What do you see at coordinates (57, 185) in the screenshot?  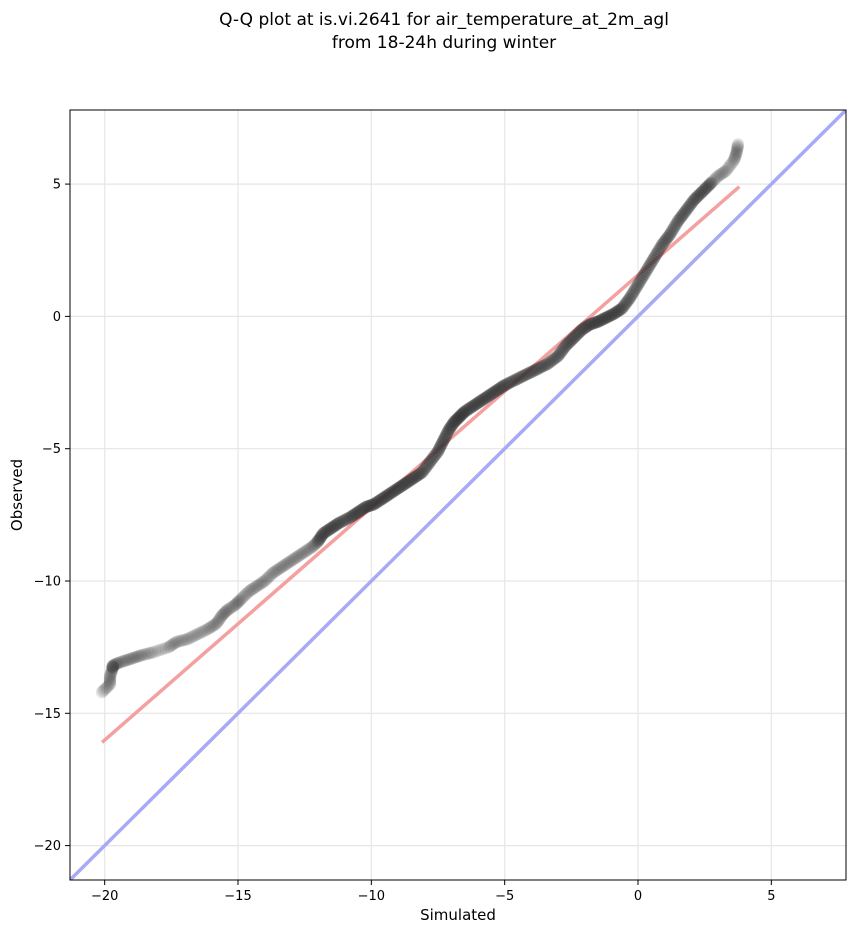 I see `y-tick-label: 5` at bounding box center [57, 185].